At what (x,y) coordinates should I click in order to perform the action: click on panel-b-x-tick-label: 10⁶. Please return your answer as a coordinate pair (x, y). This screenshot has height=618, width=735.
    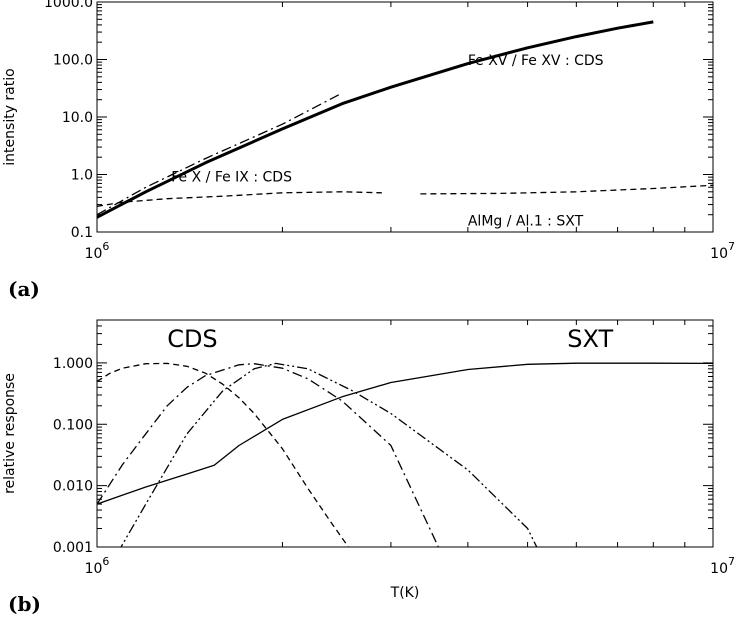
    Looking at the image, I should click on (97, 566).